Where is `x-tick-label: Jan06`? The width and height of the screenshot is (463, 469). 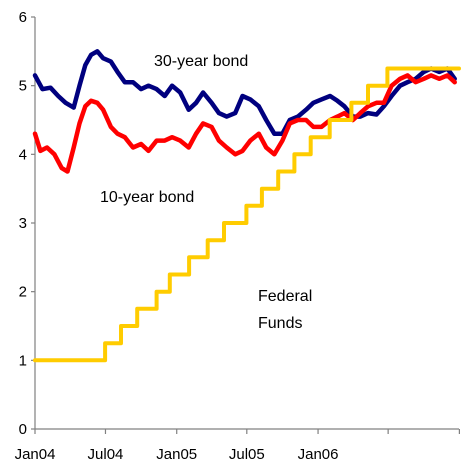
x-tick-label: Jan06 is located at coordinates (318, 454).